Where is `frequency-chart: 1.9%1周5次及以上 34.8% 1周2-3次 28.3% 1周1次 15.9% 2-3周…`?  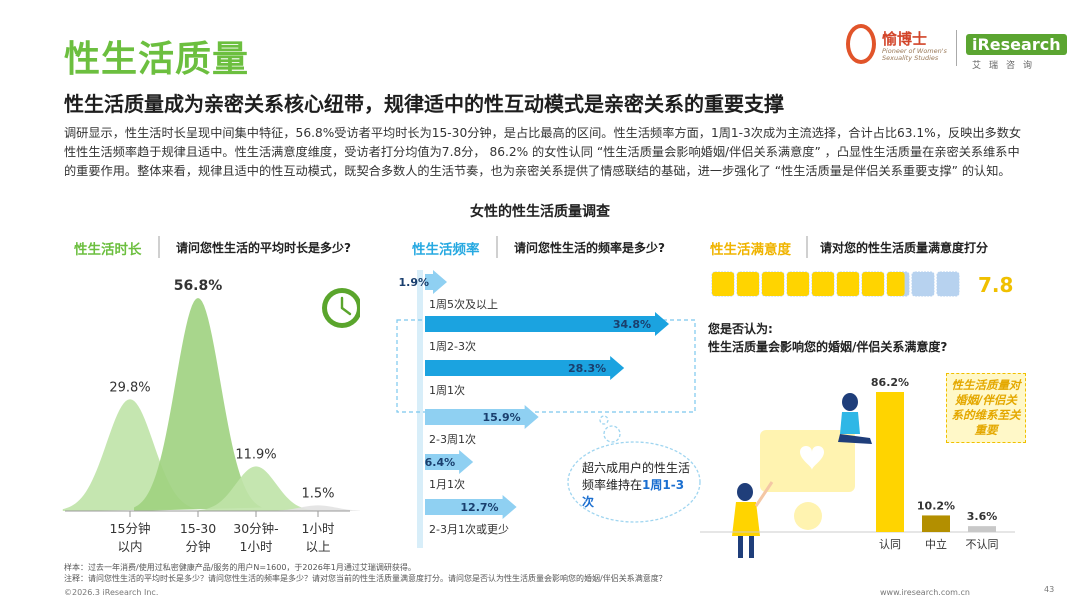 frequency-chart: 1.9%1周5次及以上 34.8% 1周2-3次 28.3% 1周1次 15.9% 2-3周… is located at coordinates (546, 409).